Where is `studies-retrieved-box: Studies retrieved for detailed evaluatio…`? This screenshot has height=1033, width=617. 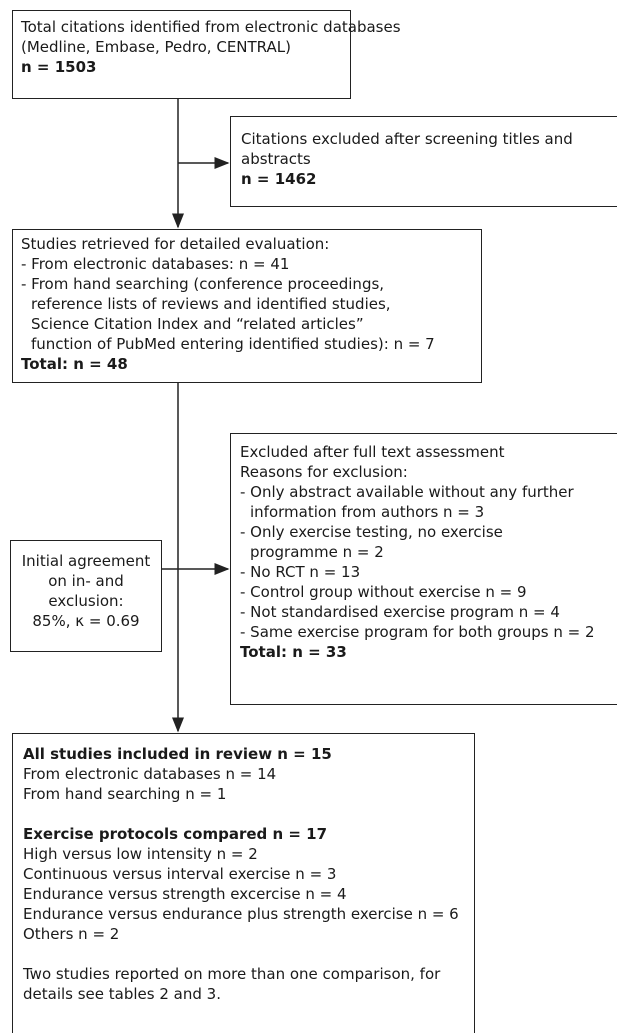 studies-retrieved-box: Studies retrieved for detailed evaluatio… is located at coordinates (247, 306).